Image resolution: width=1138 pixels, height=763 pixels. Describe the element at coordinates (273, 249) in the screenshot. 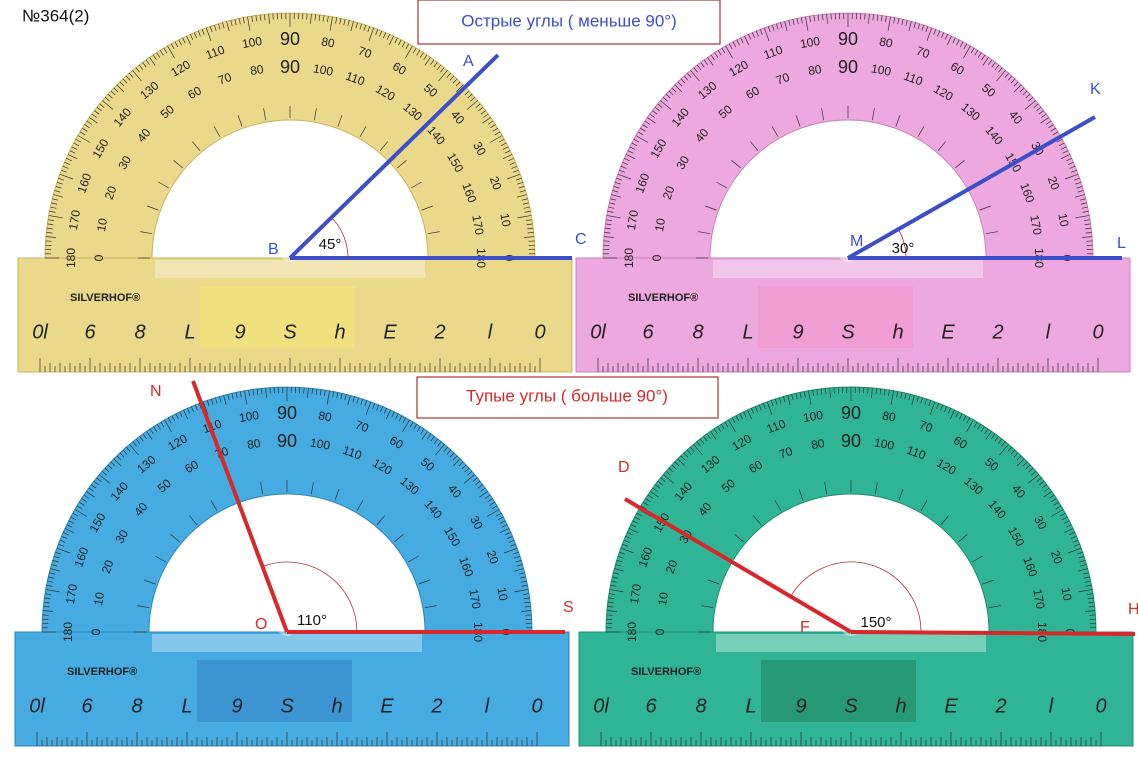

I see `point-label: B` at that location.